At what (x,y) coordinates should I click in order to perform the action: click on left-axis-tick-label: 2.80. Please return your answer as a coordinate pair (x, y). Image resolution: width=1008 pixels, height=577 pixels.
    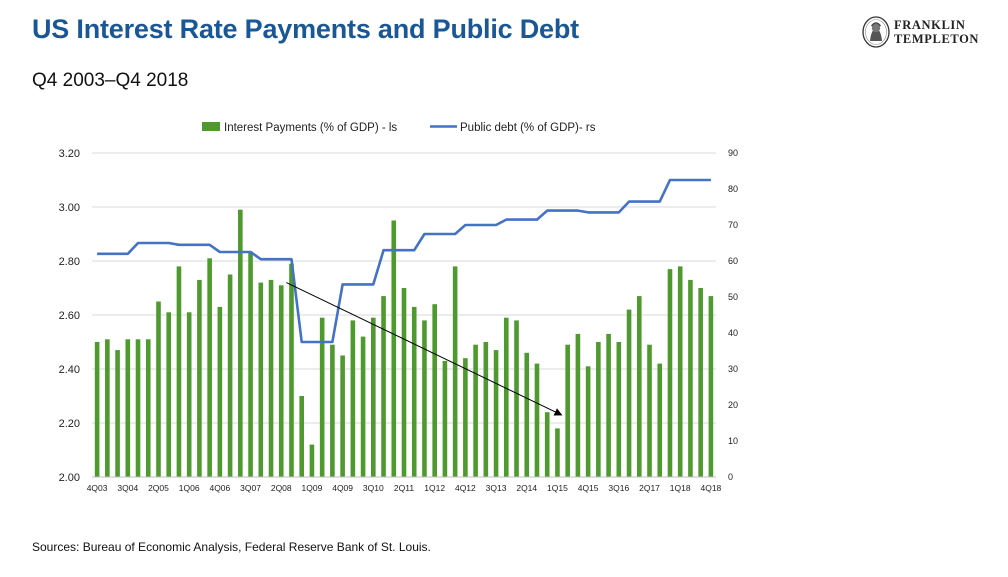
    Looking at the image, I should click on (69, 262).